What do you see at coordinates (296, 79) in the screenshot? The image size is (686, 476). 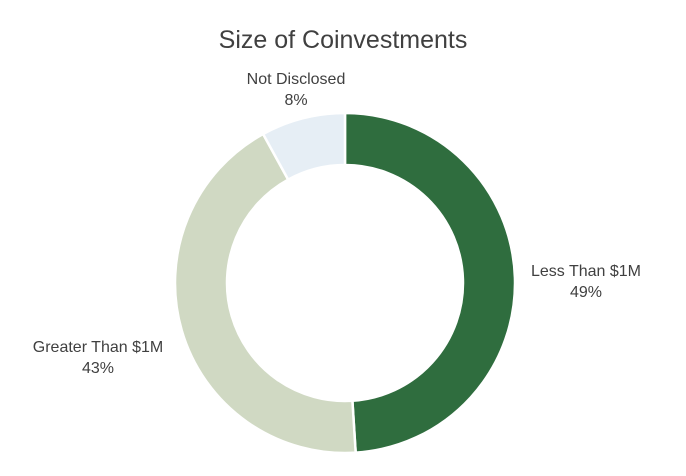 I see `slice-label-not-disclosed: Not Disclosed` at bounding box center [296, 79].